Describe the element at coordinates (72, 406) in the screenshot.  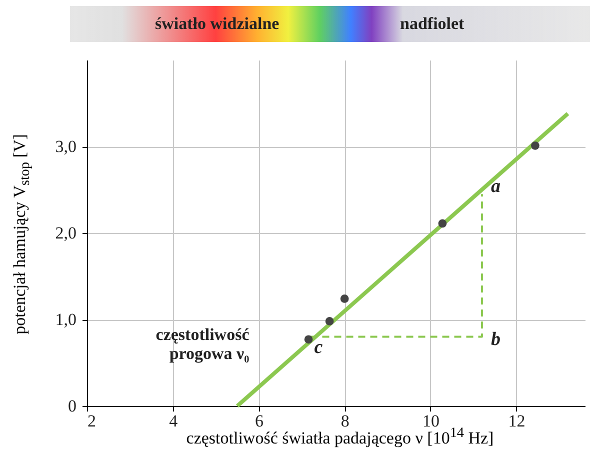
I see `y-tick-label: 0` at that location.